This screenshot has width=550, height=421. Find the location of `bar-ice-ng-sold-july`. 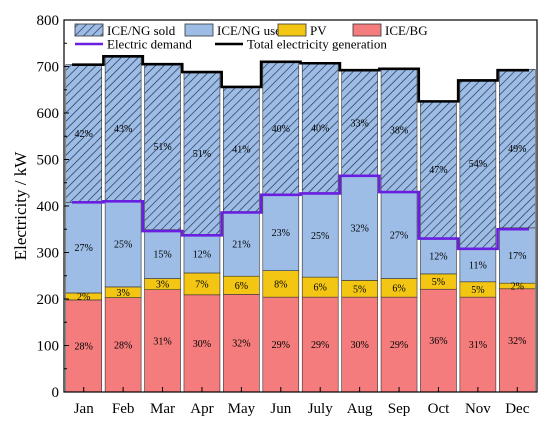

bar-ice-ng-sold-july is located at coordinates (320, 128).